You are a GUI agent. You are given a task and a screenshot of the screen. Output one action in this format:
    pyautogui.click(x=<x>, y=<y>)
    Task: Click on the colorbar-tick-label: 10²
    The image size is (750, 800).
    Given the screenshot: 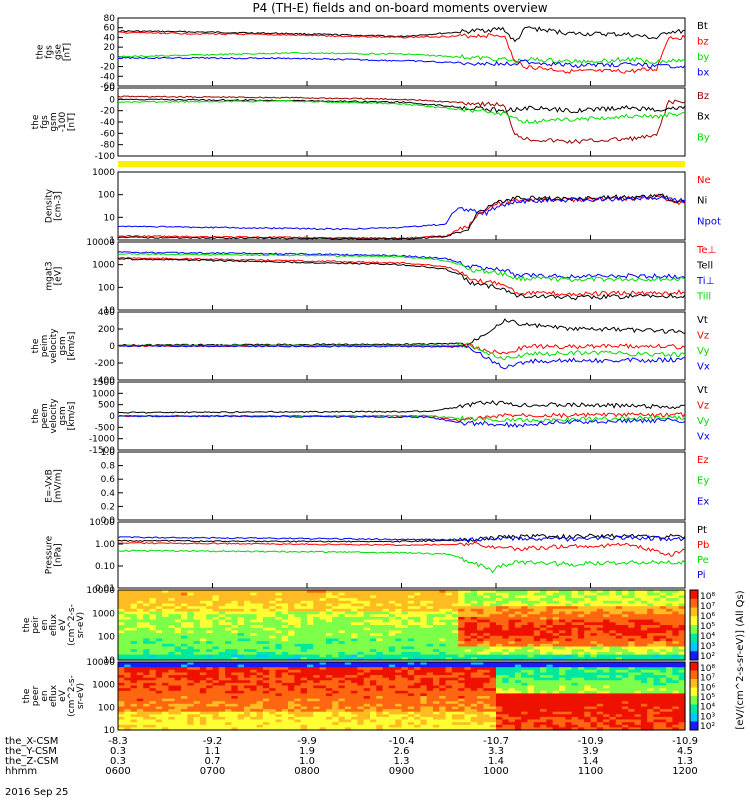 What is the action you would take?
    pyautogui.click(x=707, y=657)
    